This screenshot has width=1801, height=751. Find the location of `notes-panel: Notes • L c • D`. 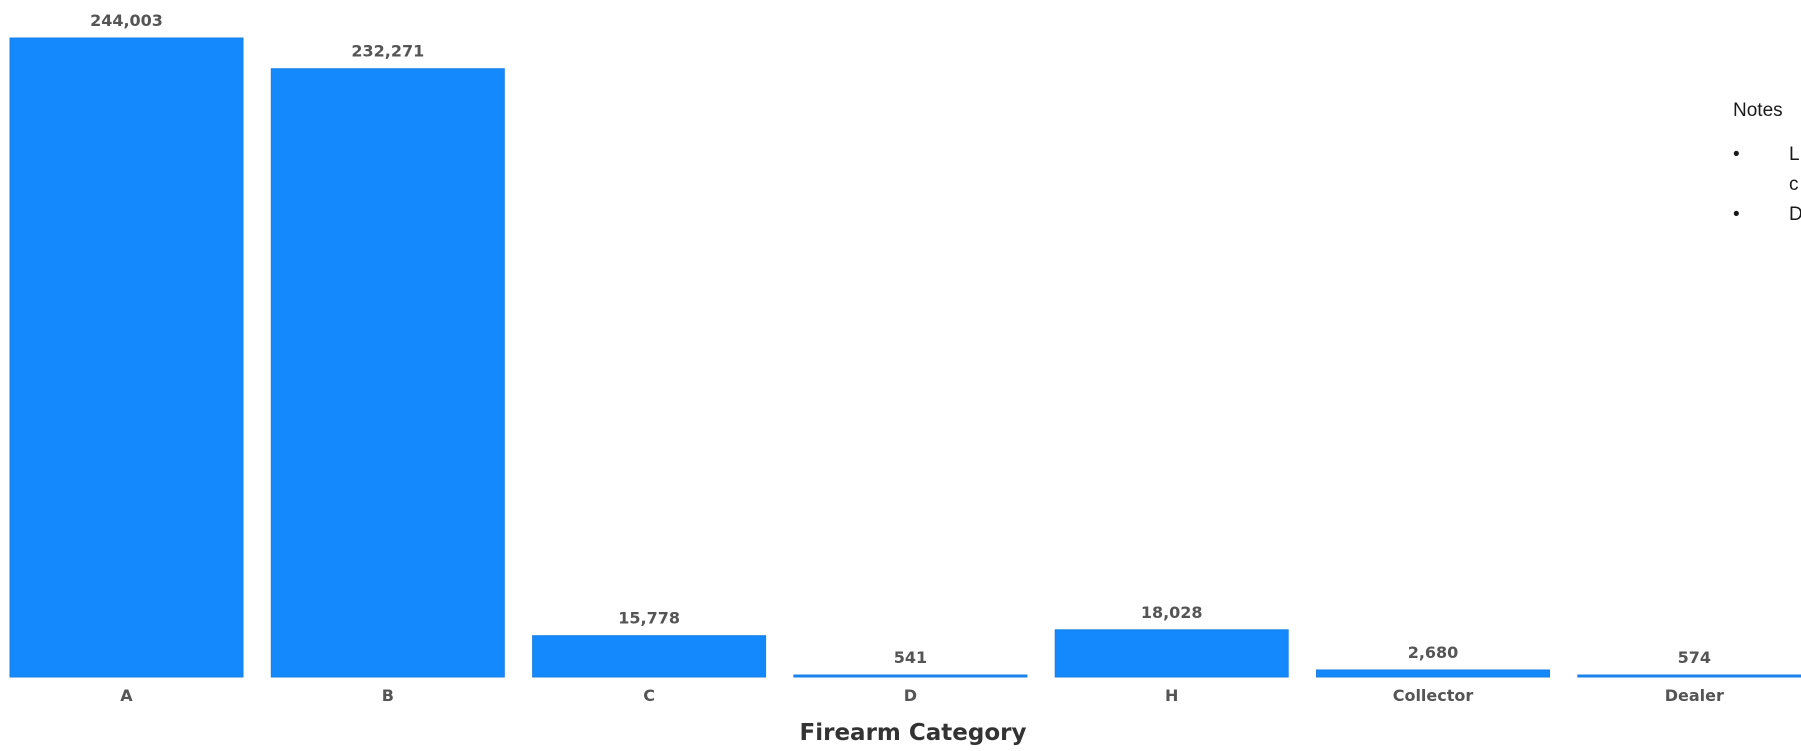

notes-panel: Notes • L c • D is located at coordinates (1767, 167).